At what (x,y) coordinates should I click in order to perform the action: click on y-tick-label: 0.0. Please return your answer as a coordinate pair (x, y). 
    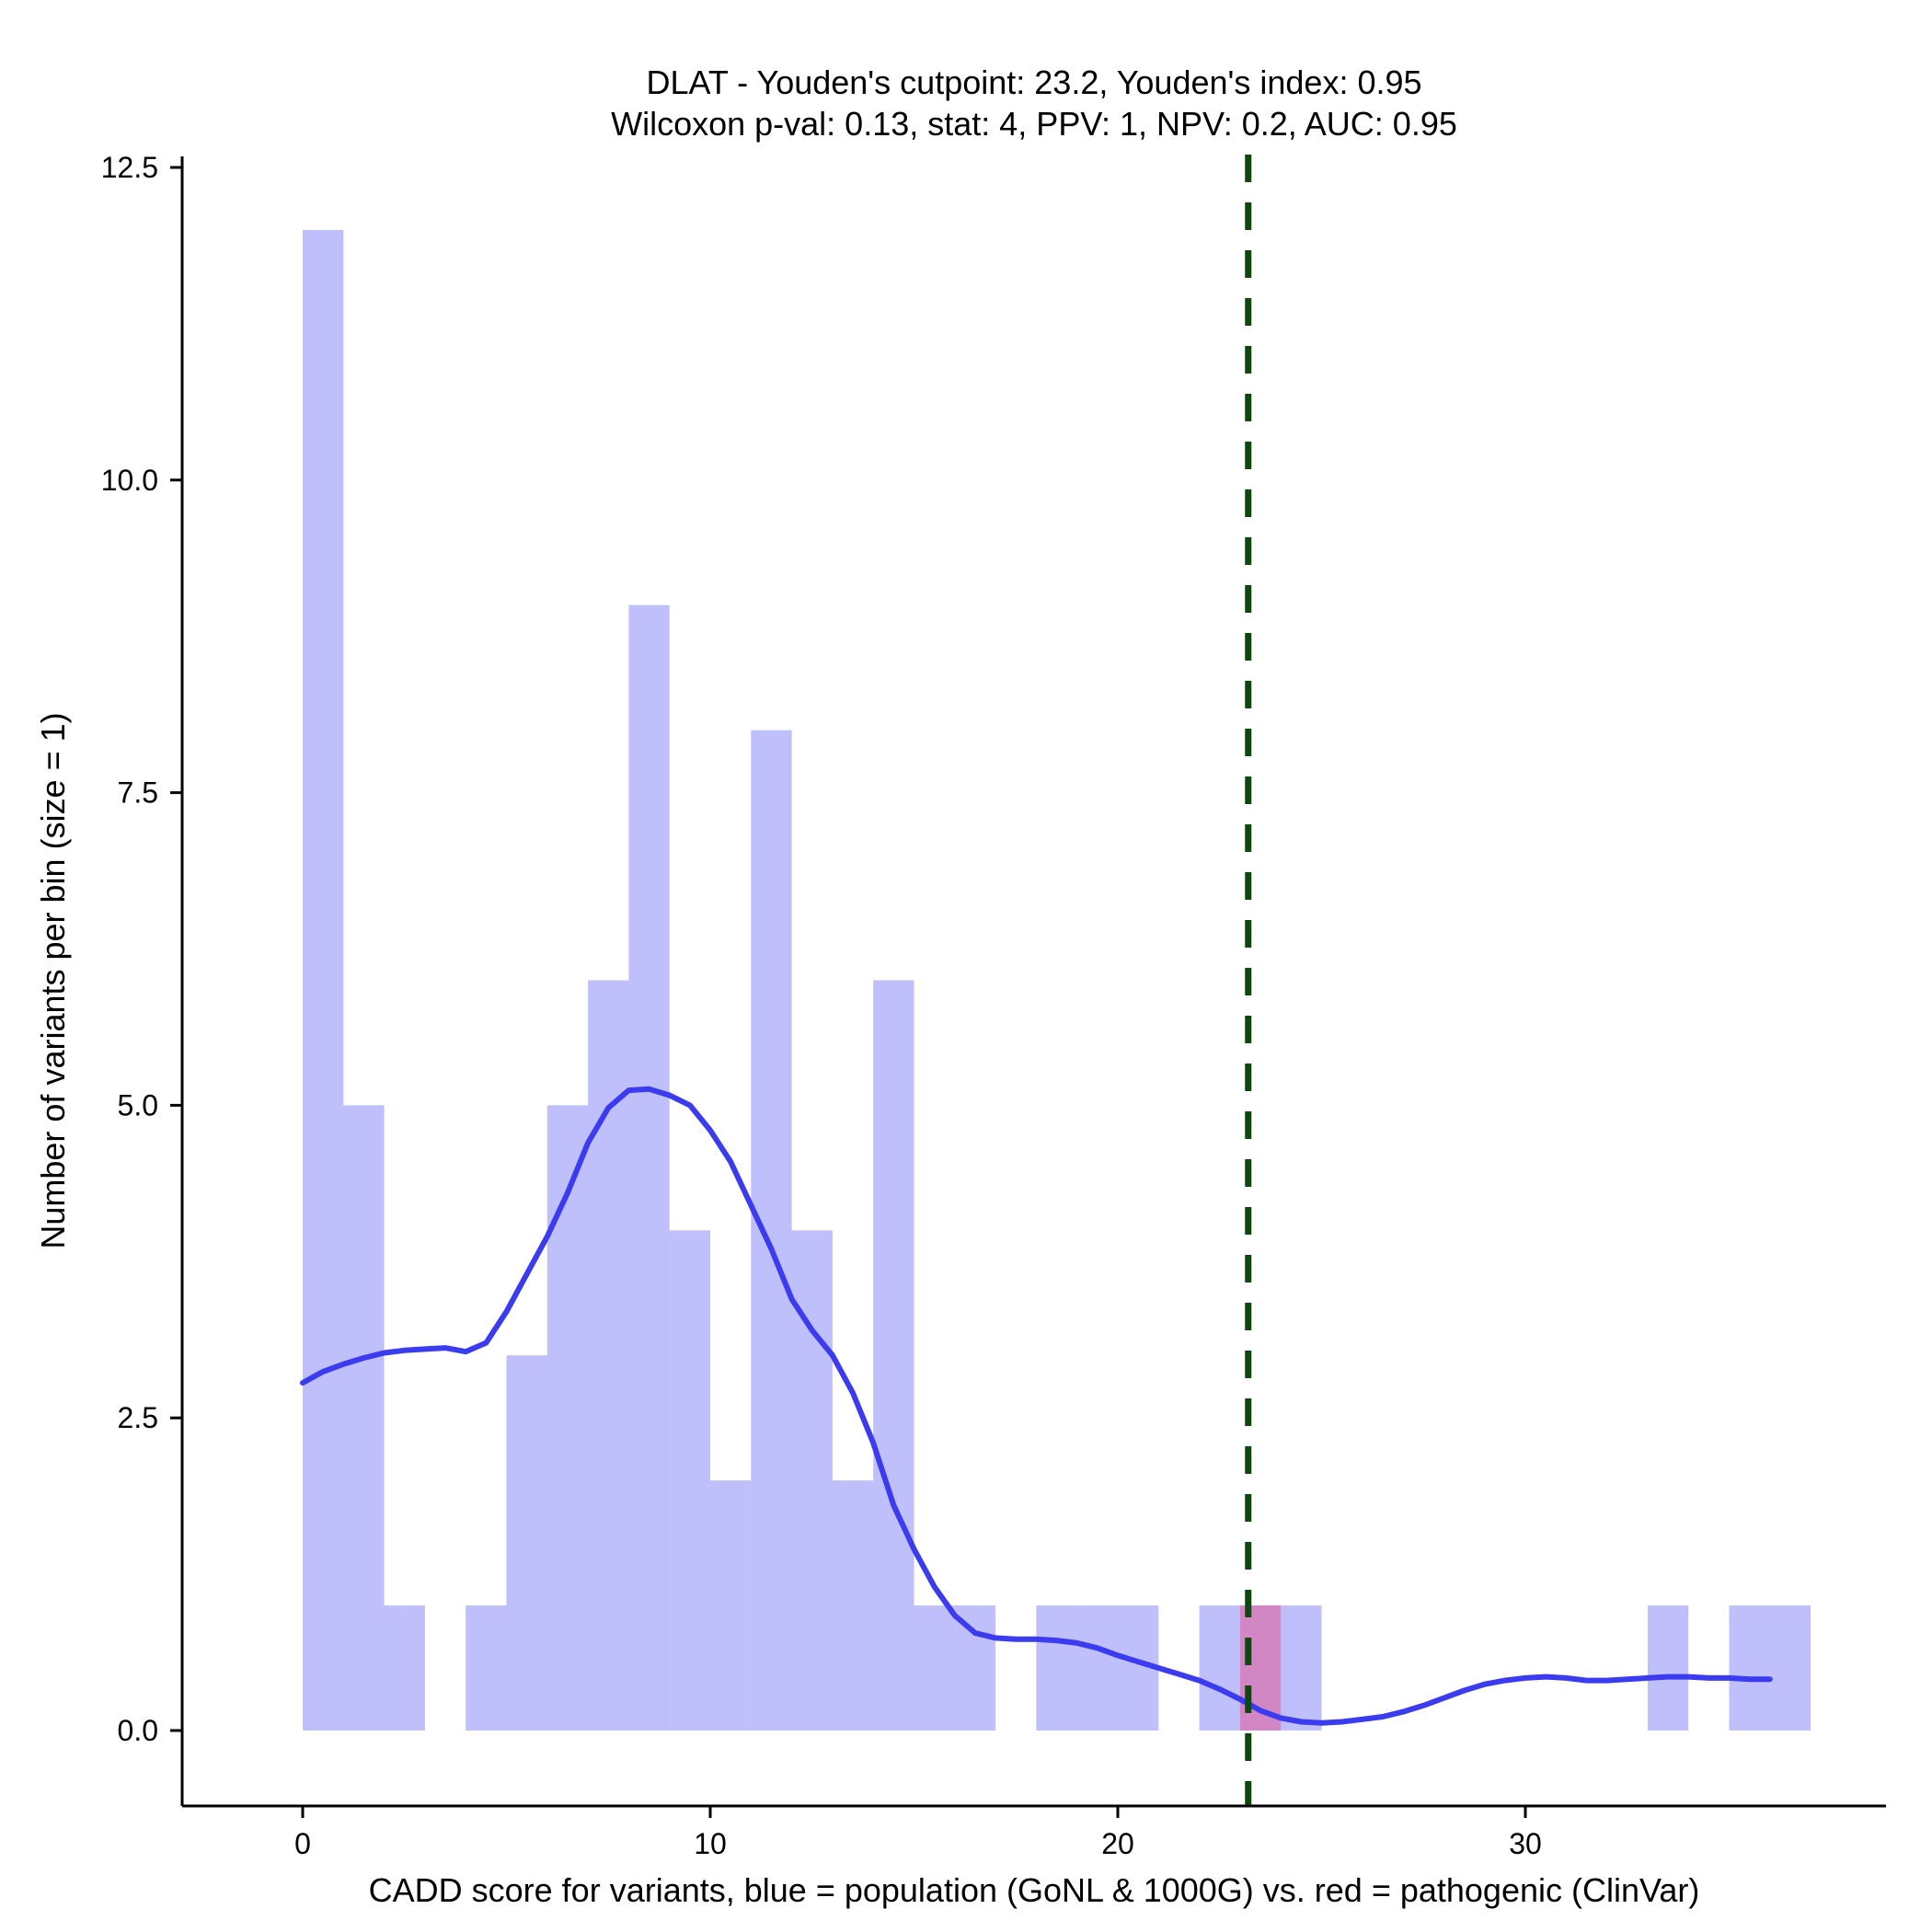
    Looking at the image, I should click on (138, 1730).